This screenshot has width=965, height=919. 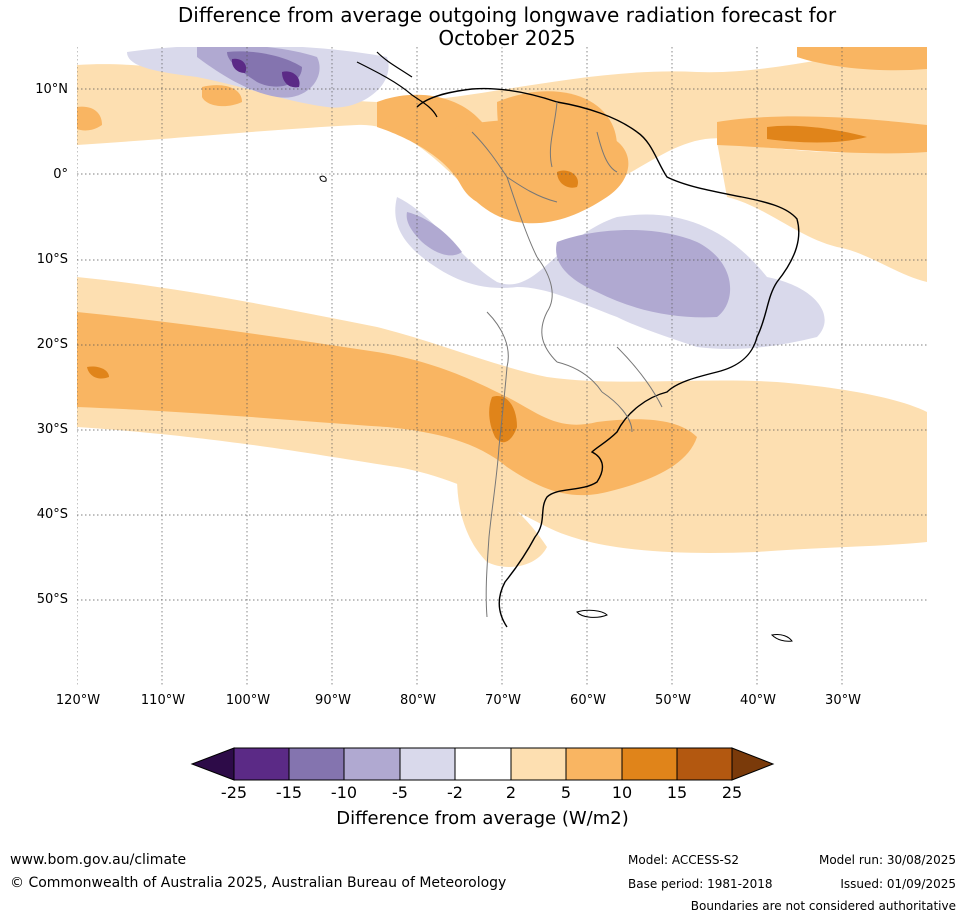 What do you see at coordinates (387, 404) in the screenshot?
I see `anomaly-band-south-orange` at bounding box center [387, 404].